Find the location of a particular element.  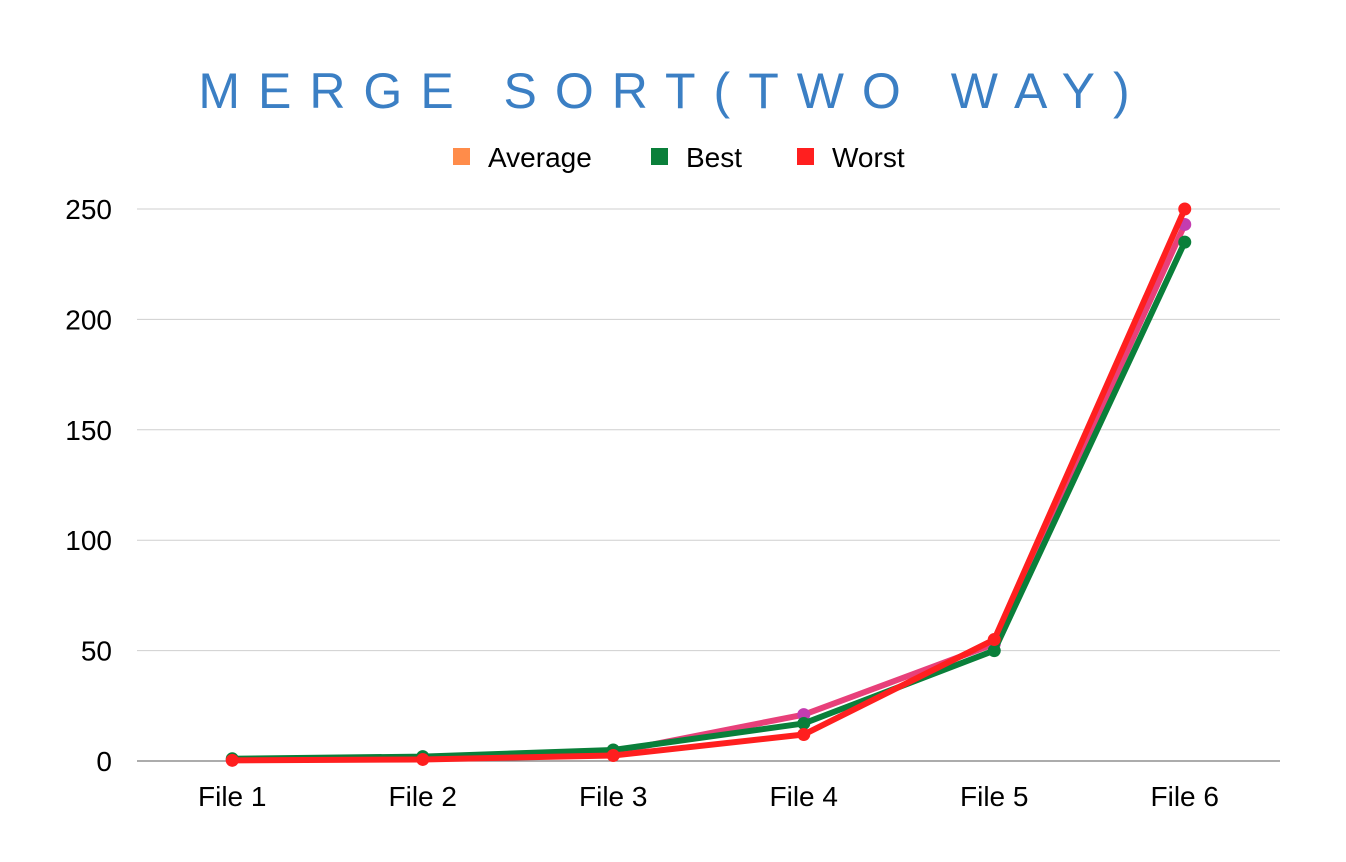

x-tick-label: File 3 is located at coordinates (613, 796).